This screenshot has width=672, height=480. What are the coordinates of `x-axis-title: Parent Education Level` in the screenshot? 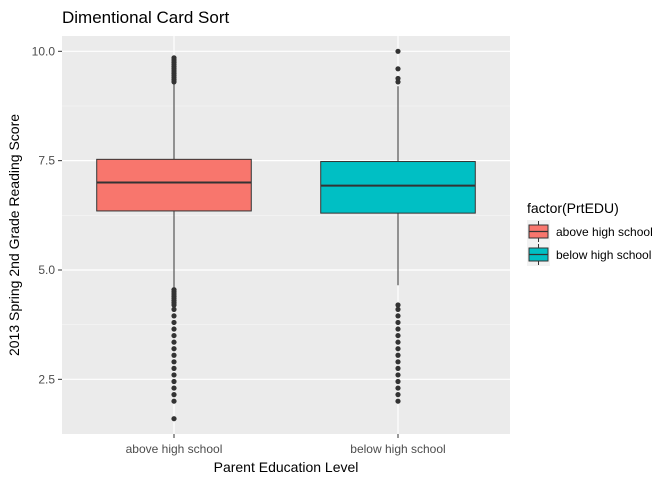 It's located at (286, 467).